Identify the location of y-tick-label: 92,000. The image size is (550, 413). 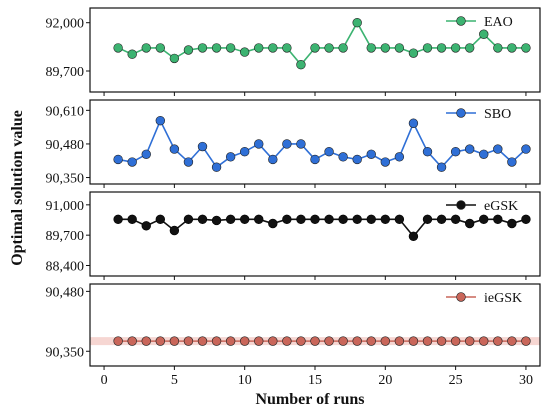
(65, 24).